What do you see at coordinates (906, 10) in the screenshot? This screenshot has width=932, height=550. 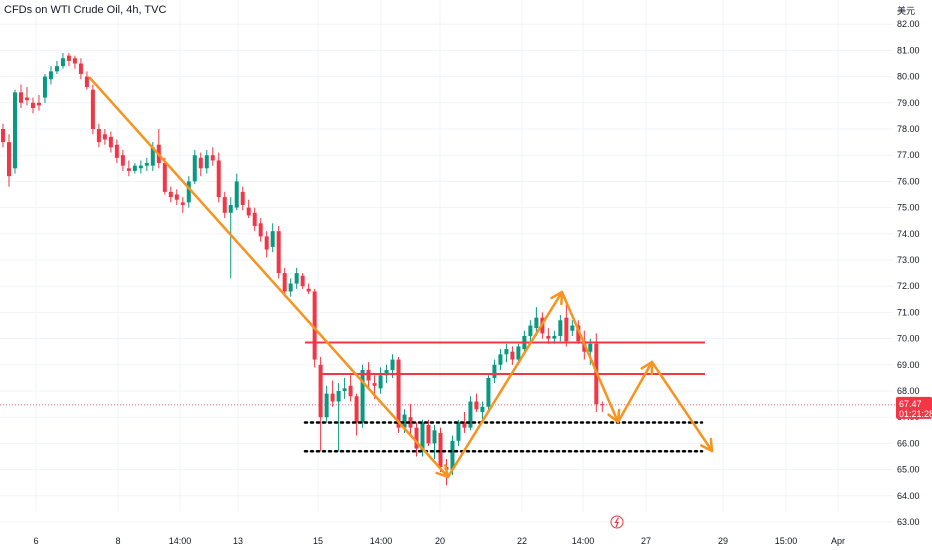 I see `price-axis-unit: 美元` at bounding box center [906, 10].